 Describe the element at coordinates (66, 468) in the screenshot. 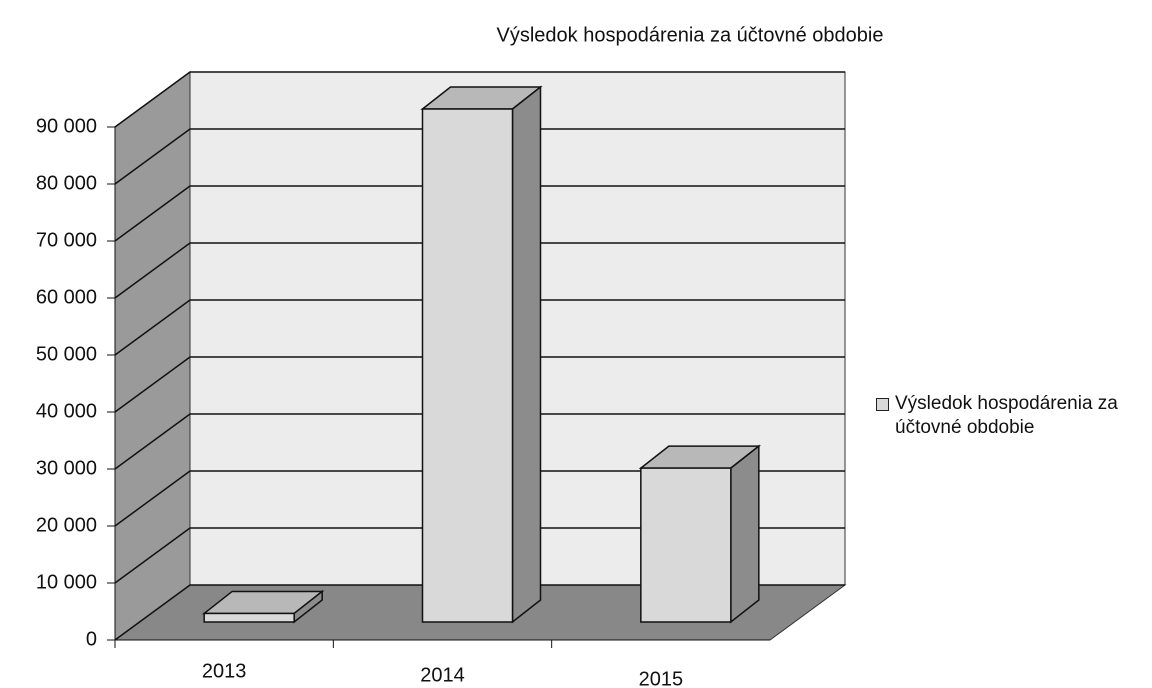

I see `y-tick-label: 30 000` at that location.